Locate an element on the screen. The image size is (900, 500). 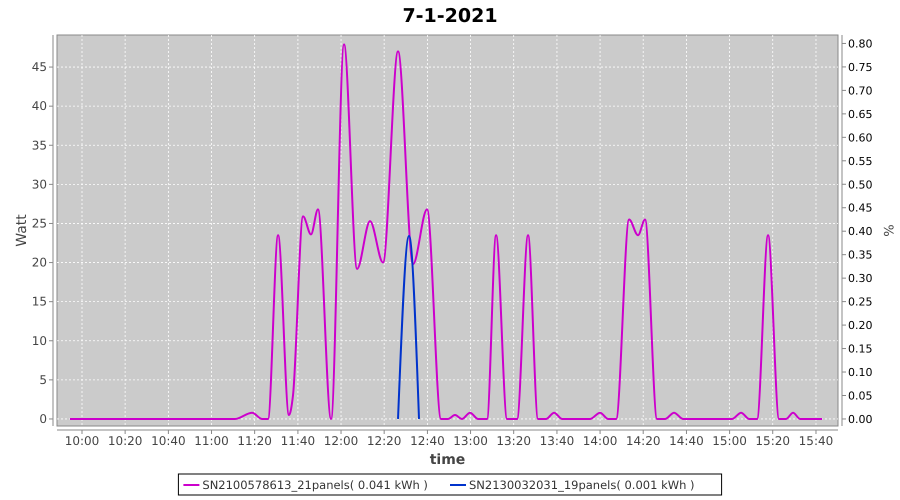
x-tick-label: 15:20 is located at coordinates (772, 441).